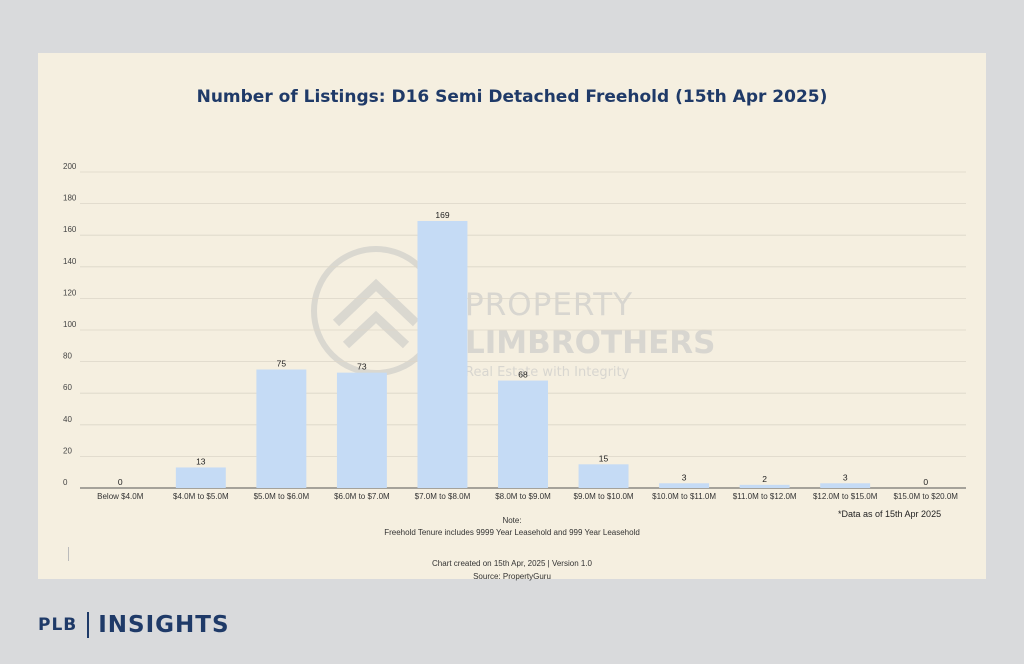 Image resolution: width=1024 pixels, height=664 pixels. Describe the element at coordinates (512, 576) in the screenshot. I see `source-note: Source: PropertyGuru` at that location.